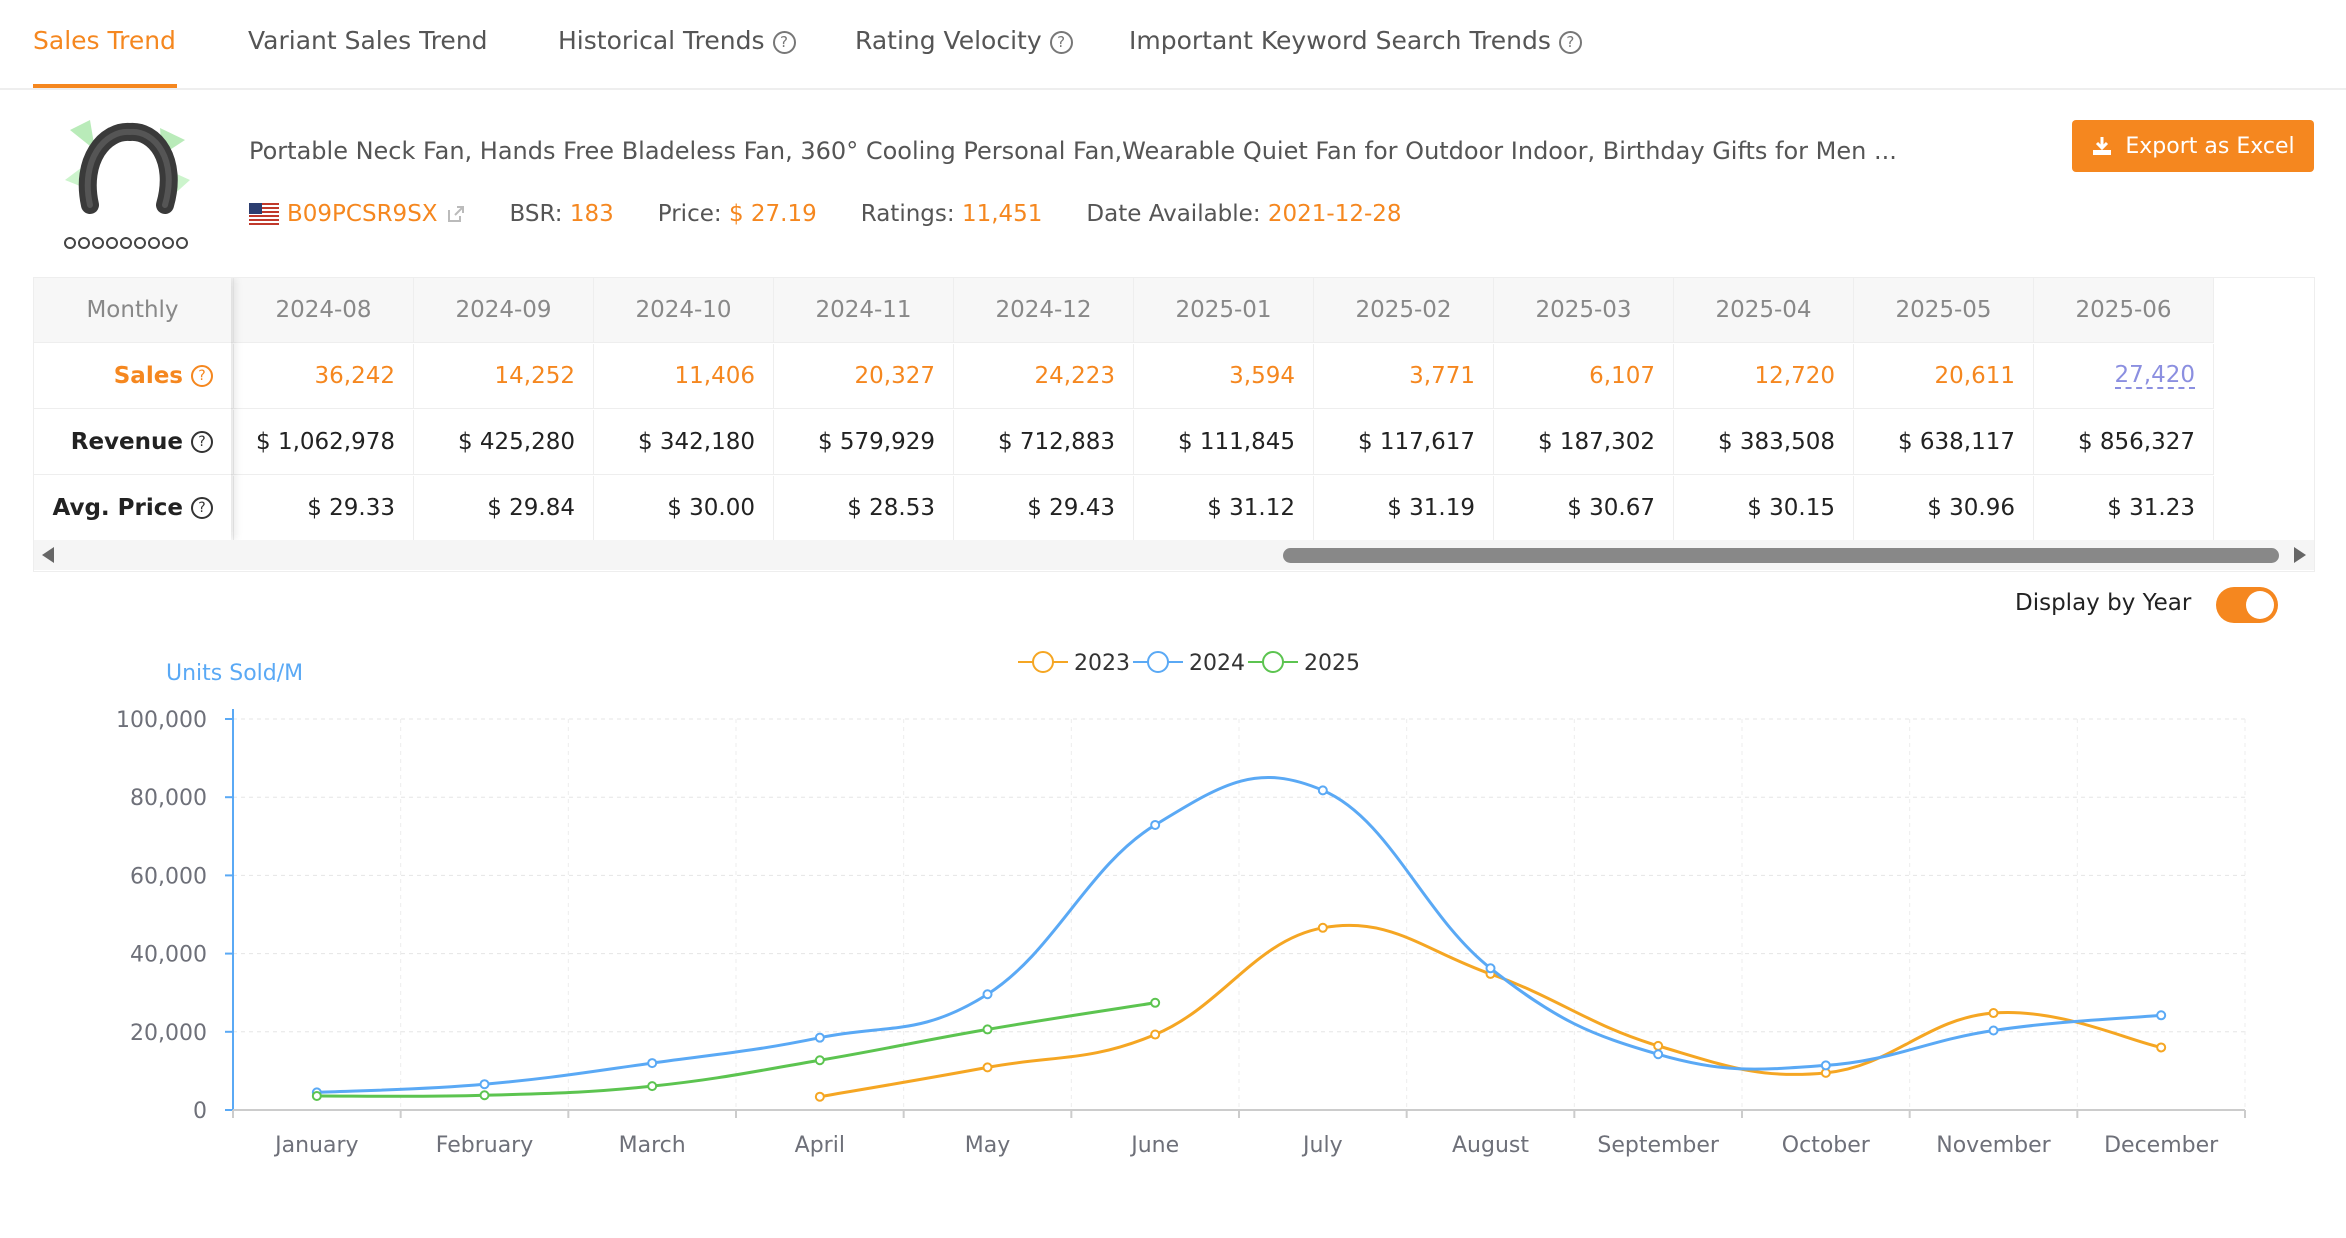 The image size is (2346, 1238). What do you see at coordinates (168, 876) in the screenshot?
I see `y-tick-label: 60,000` at bounding box center [168, 876].